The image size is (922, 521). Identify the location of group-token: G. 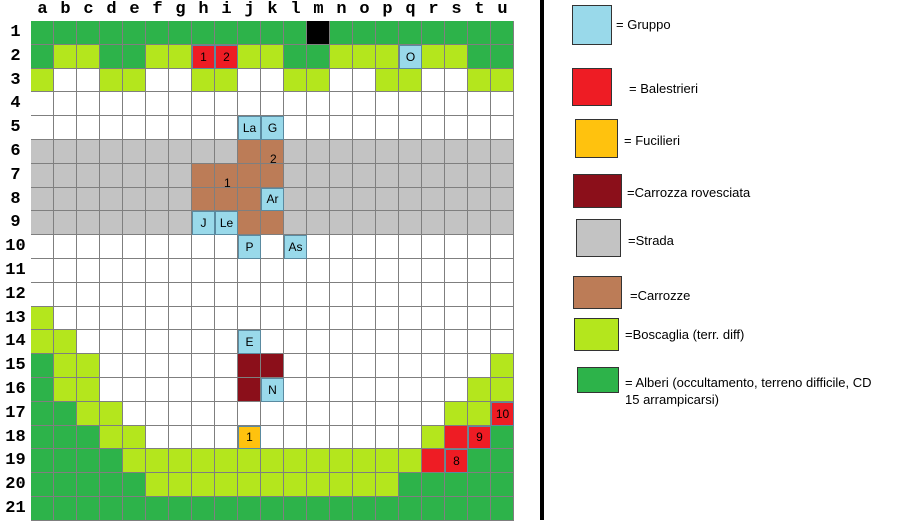
(272, 128).